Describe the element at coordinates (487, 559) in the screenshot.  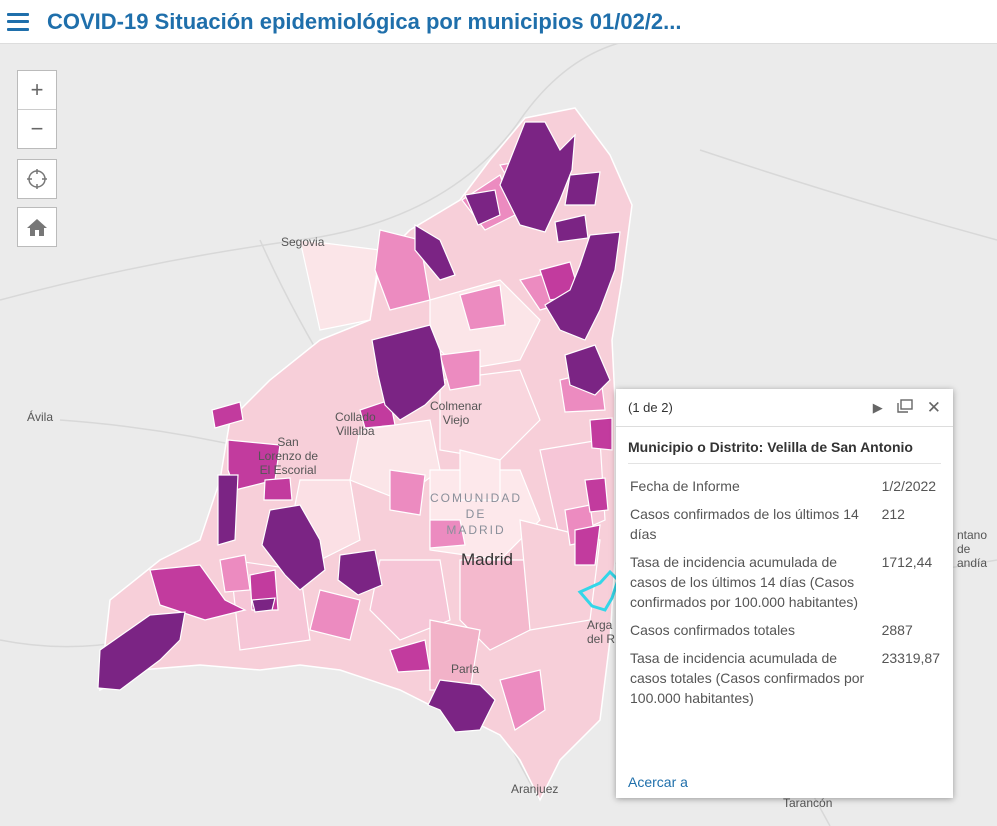
I see `place-label-madrid: Madrid` at that location.